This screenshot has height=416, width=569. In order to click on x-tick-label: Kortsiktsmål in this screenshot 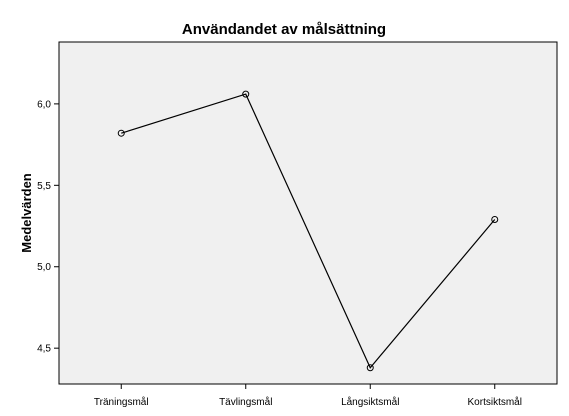, I will do `click(495, 402)`.